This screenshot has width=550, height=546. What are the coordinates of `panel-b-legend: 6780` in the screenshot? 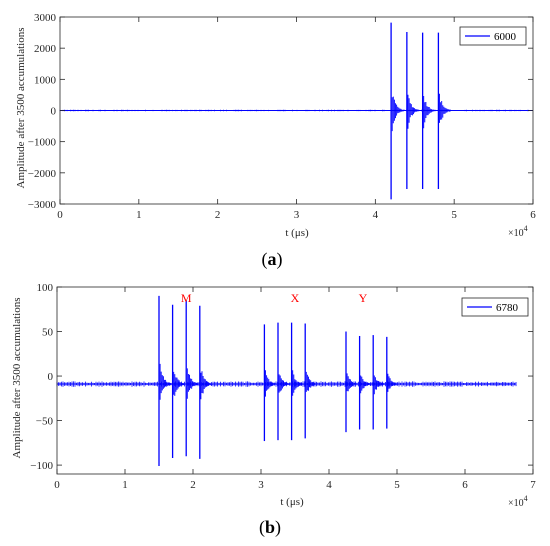 It's located at (495, 307).